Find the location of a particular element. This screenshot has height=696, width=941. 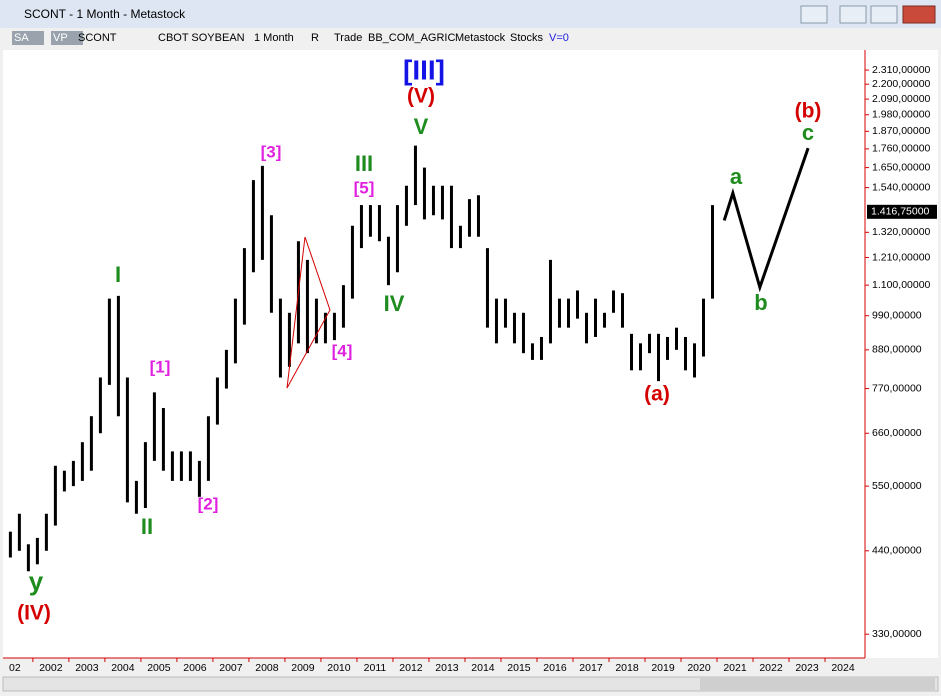

y-tick-label: 330,00000 is located at coordinates (897, 634).